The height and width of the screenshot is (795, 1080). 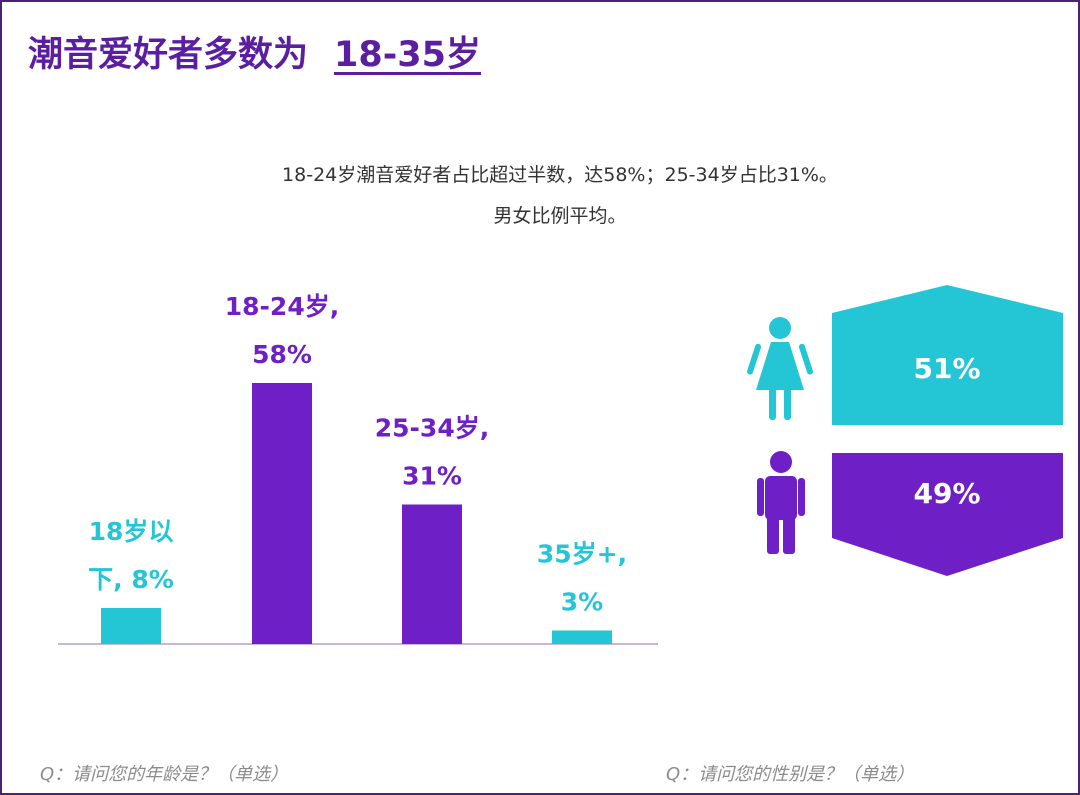 What do you see at coordinates (947, 514) in the screenshot?
I see `gender-male-bar` at bounding box center [947, 514].